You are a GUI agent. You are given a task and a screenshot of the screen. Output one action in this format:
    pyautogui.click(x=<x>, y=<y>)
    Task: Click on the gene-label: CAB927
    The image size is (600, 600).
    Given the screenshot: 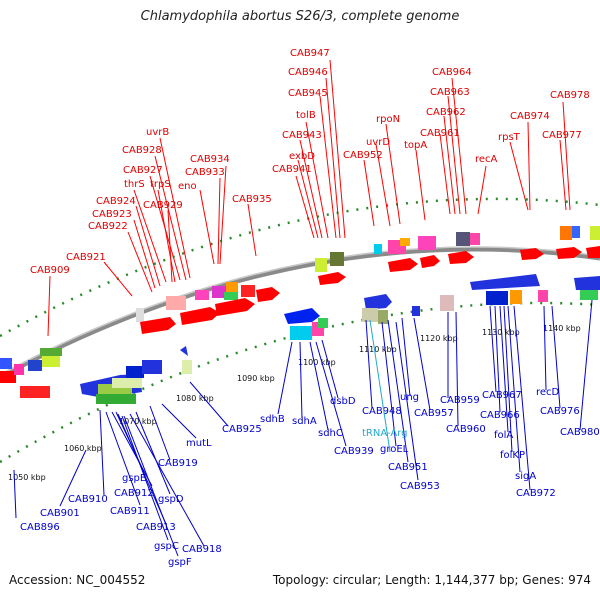 What is the action you would take?
    pyautogui.click(x=143, y=170)
    